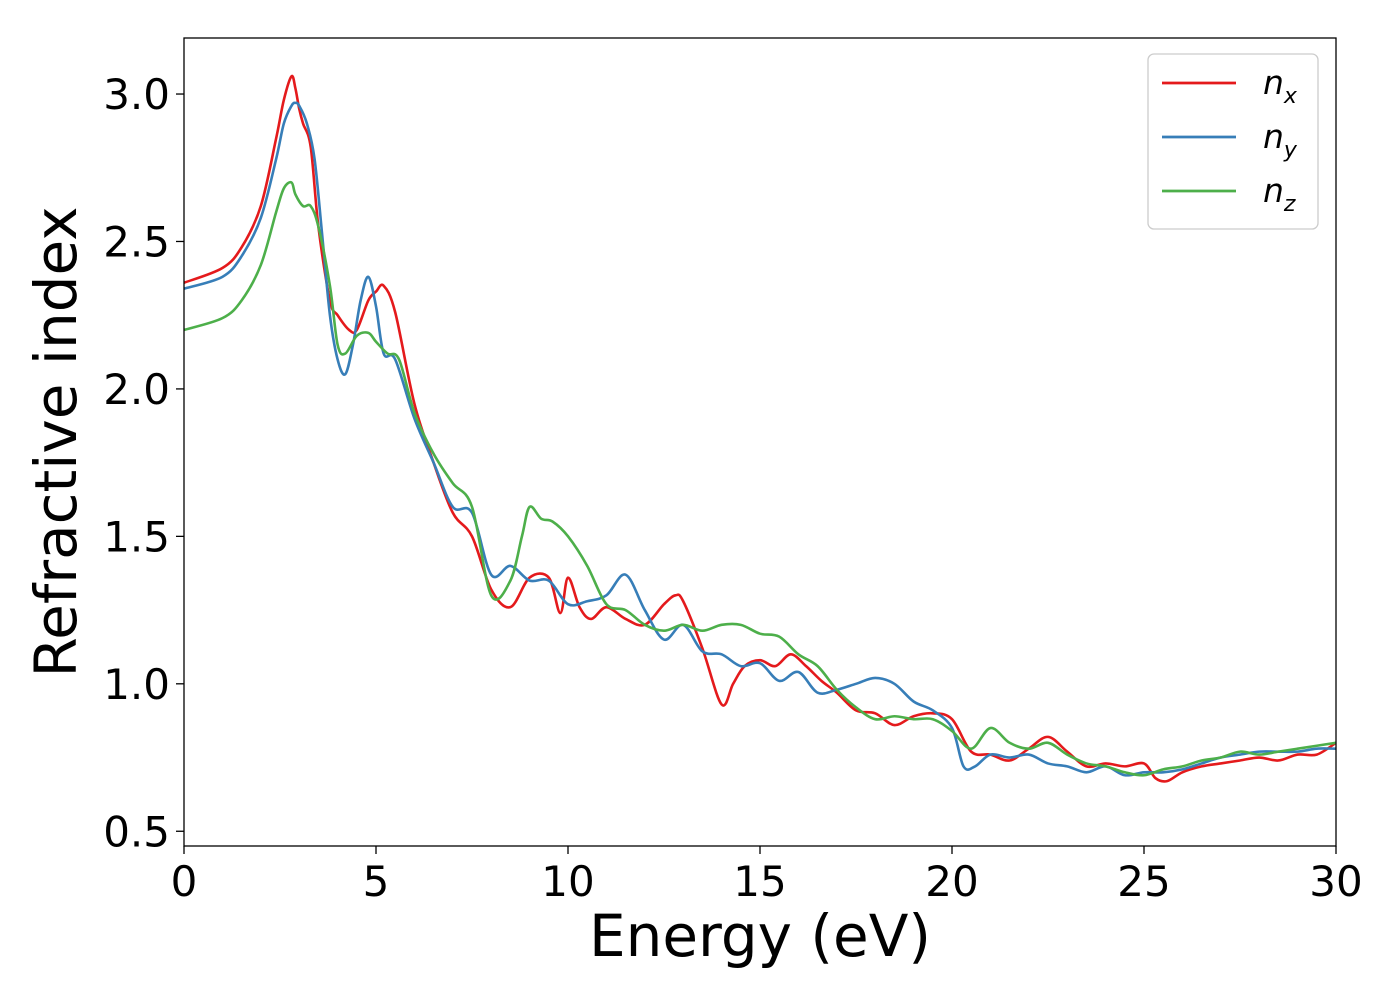 The width and height of the screenshot is (1400, 1000). I want to click on y-axis: 0.5 1.0 1.5 2.0 2.5 3.0, so click(143, 463).